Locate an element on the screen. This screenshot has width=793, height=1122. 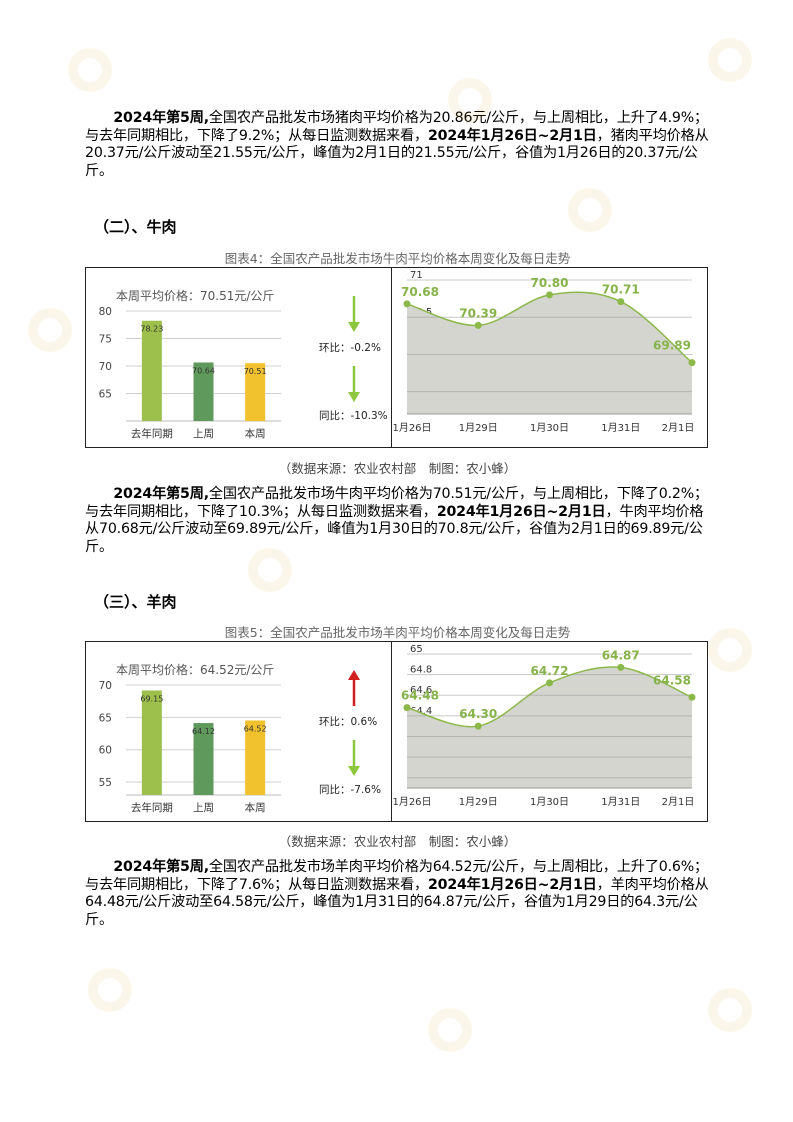
bar-value-label: 69.15 is located at coordinates (151, 699).